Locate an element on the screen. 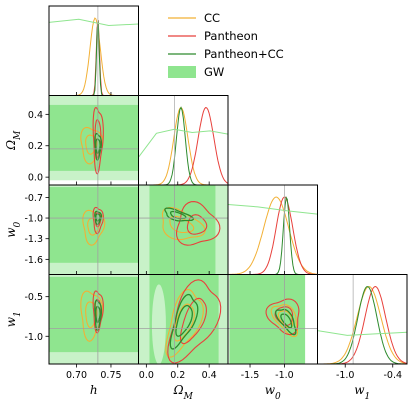 Image resolution: width=414 pixels, height=414 pixels. x-axis-label-w0: w0 is located at coordinates (273, 392).